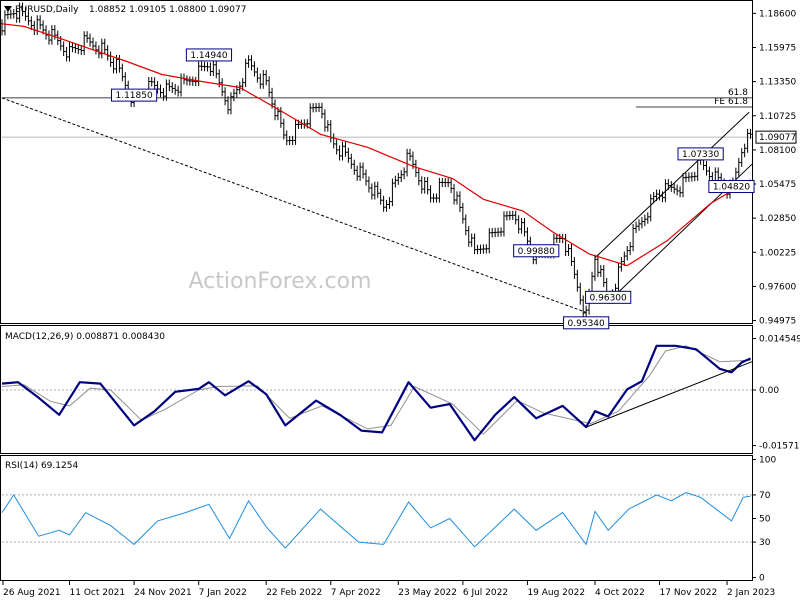  Describe the element at coordinates (779, 340) in the screenshot. I see `macd-y-tick-label: 0.014549` at that location.